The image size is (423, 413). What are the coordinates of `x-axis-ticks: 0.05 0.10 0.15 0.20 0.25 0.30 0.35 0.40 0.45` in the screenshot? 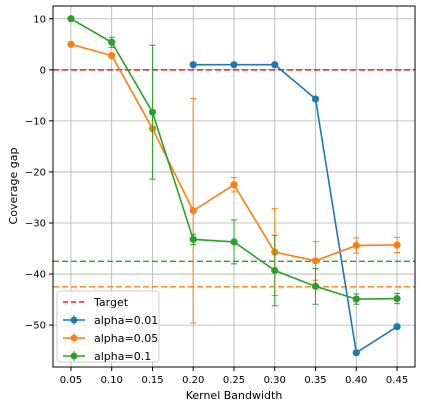 It's located at (234, 376).